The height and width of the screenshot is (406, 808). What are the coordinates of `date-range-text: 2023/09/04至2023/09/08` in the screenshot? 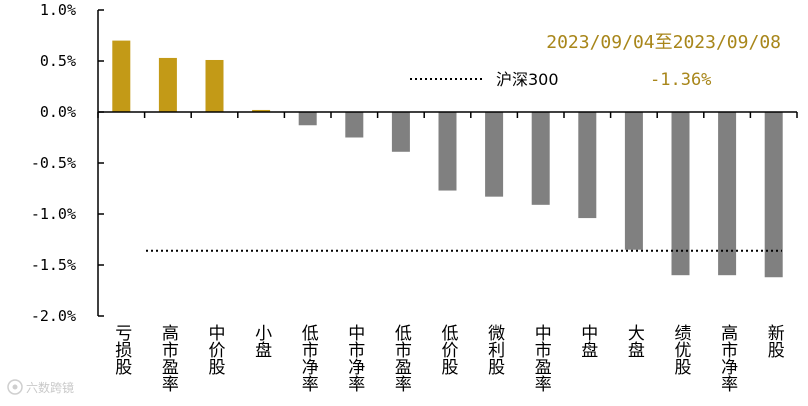 It's located at (663, 42).